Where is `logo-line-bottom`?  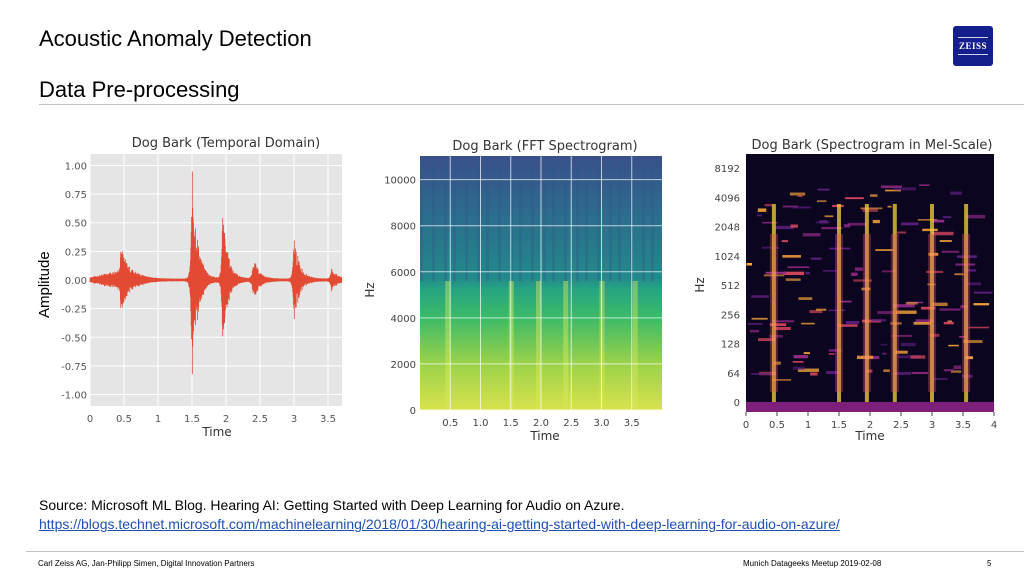
logo-line-bottom is located at coordinates (973, 54).